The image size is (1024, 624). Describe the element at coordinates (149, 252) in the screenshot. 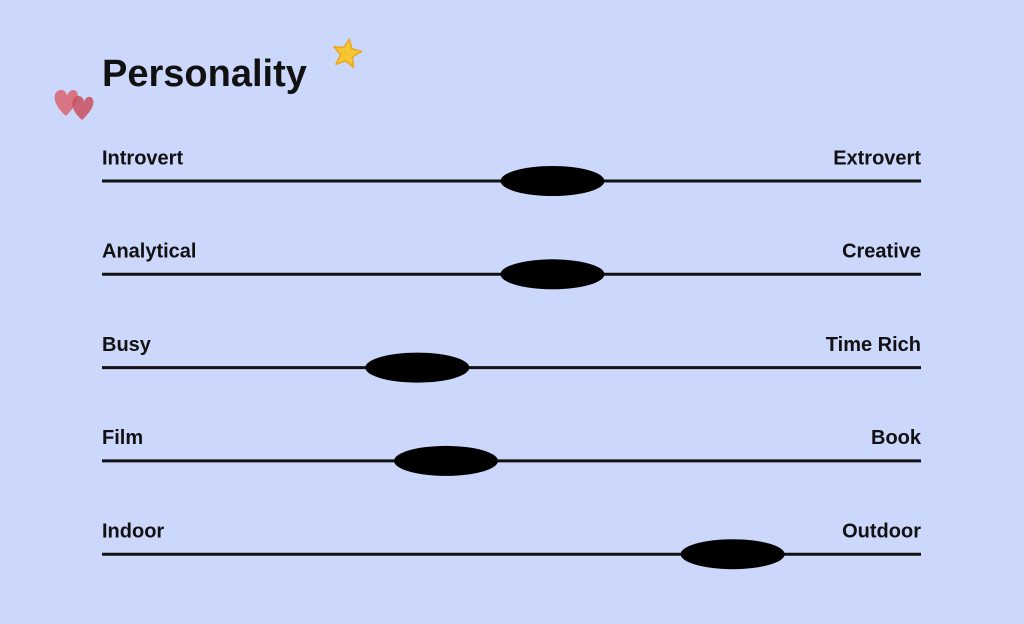

I see `left-label: Analytical` at that location.